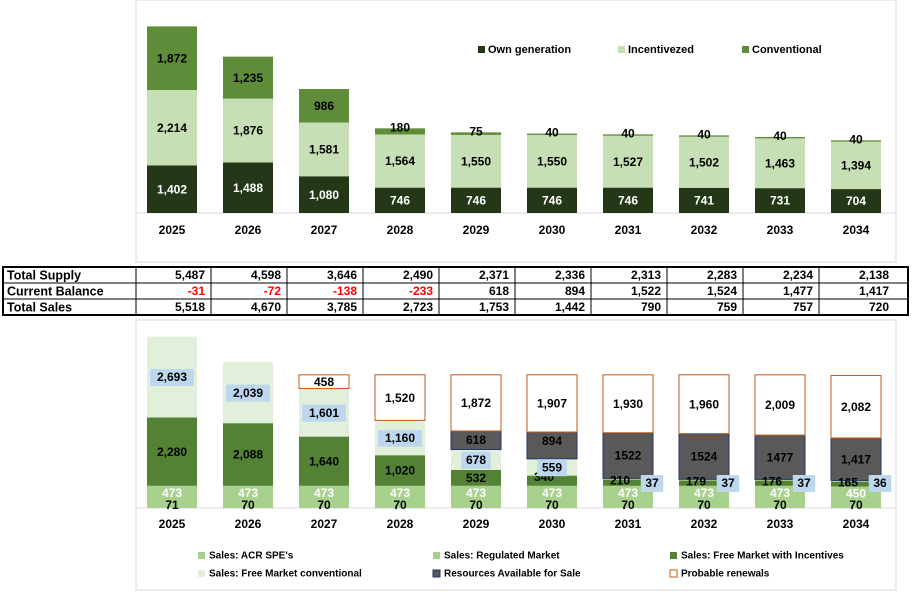  I want to click on bottom-bar-sales-regulated-market-2028, so click(400, 492).